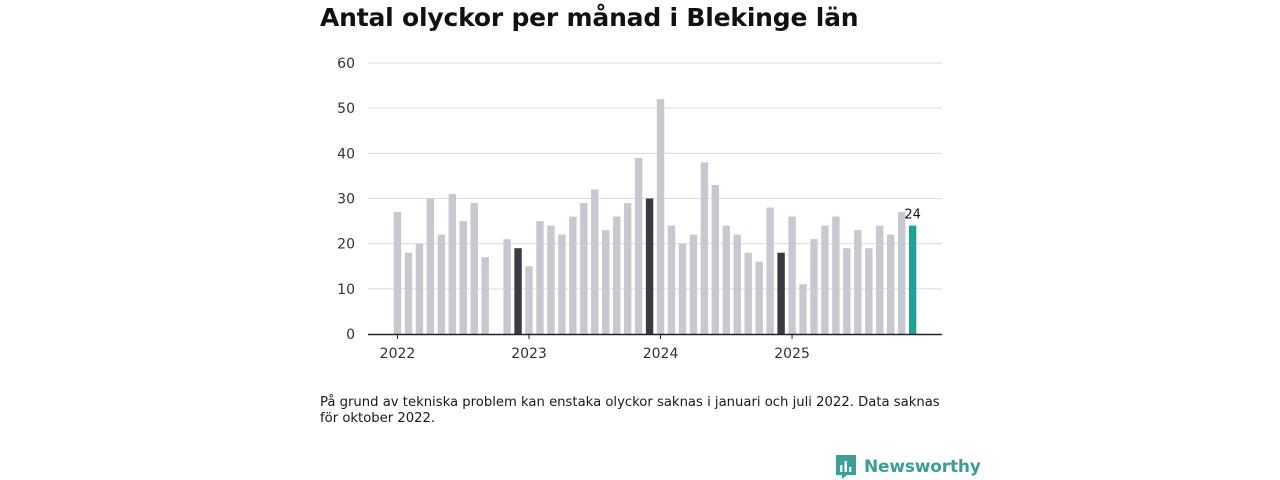  I want to click on y-tick-label: 60, so click(346, 64).